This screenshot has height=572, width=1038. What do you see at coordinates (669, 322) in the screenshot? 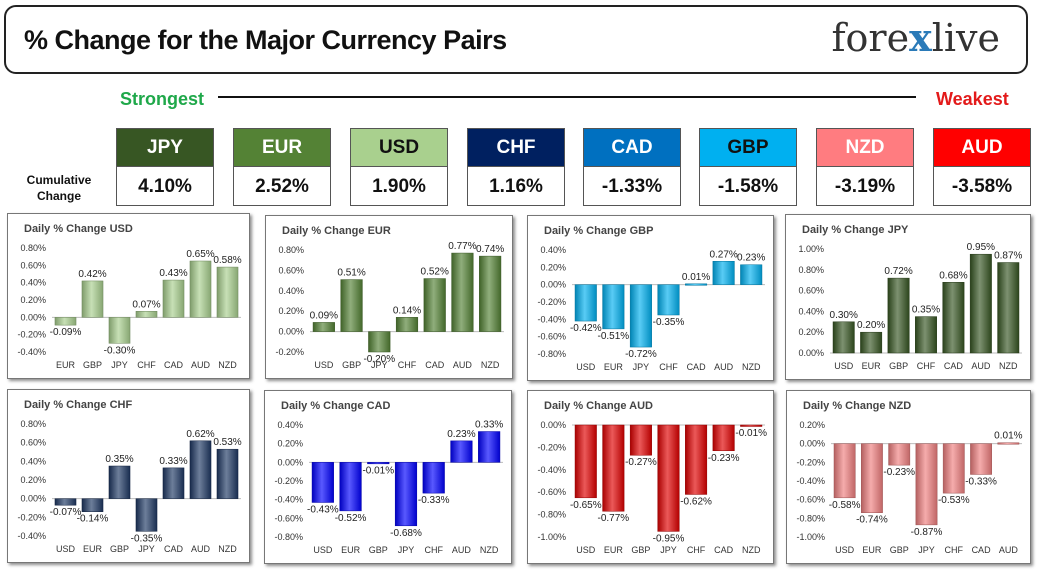
I see `data-label: -0.35%` at bounding box center [669, 322].